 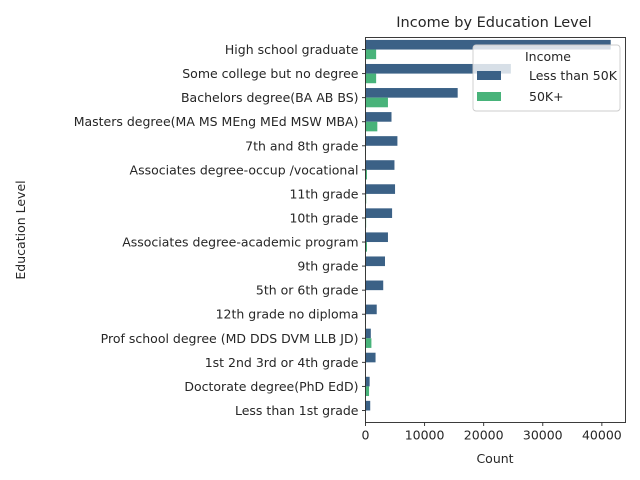 What do you see at coordinates (494, 458) in the screenshot?
I see `x-axis-title: Count` at bounding box center [494, 458].